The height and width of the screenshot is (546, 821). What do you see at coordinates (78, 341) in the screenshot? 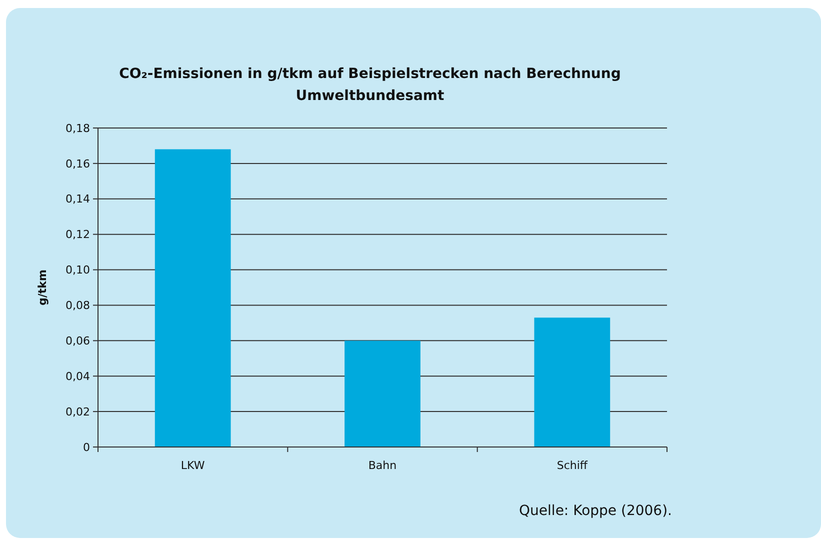
I see `y-tick-label: 0,06` at bounding box center [78, 341].